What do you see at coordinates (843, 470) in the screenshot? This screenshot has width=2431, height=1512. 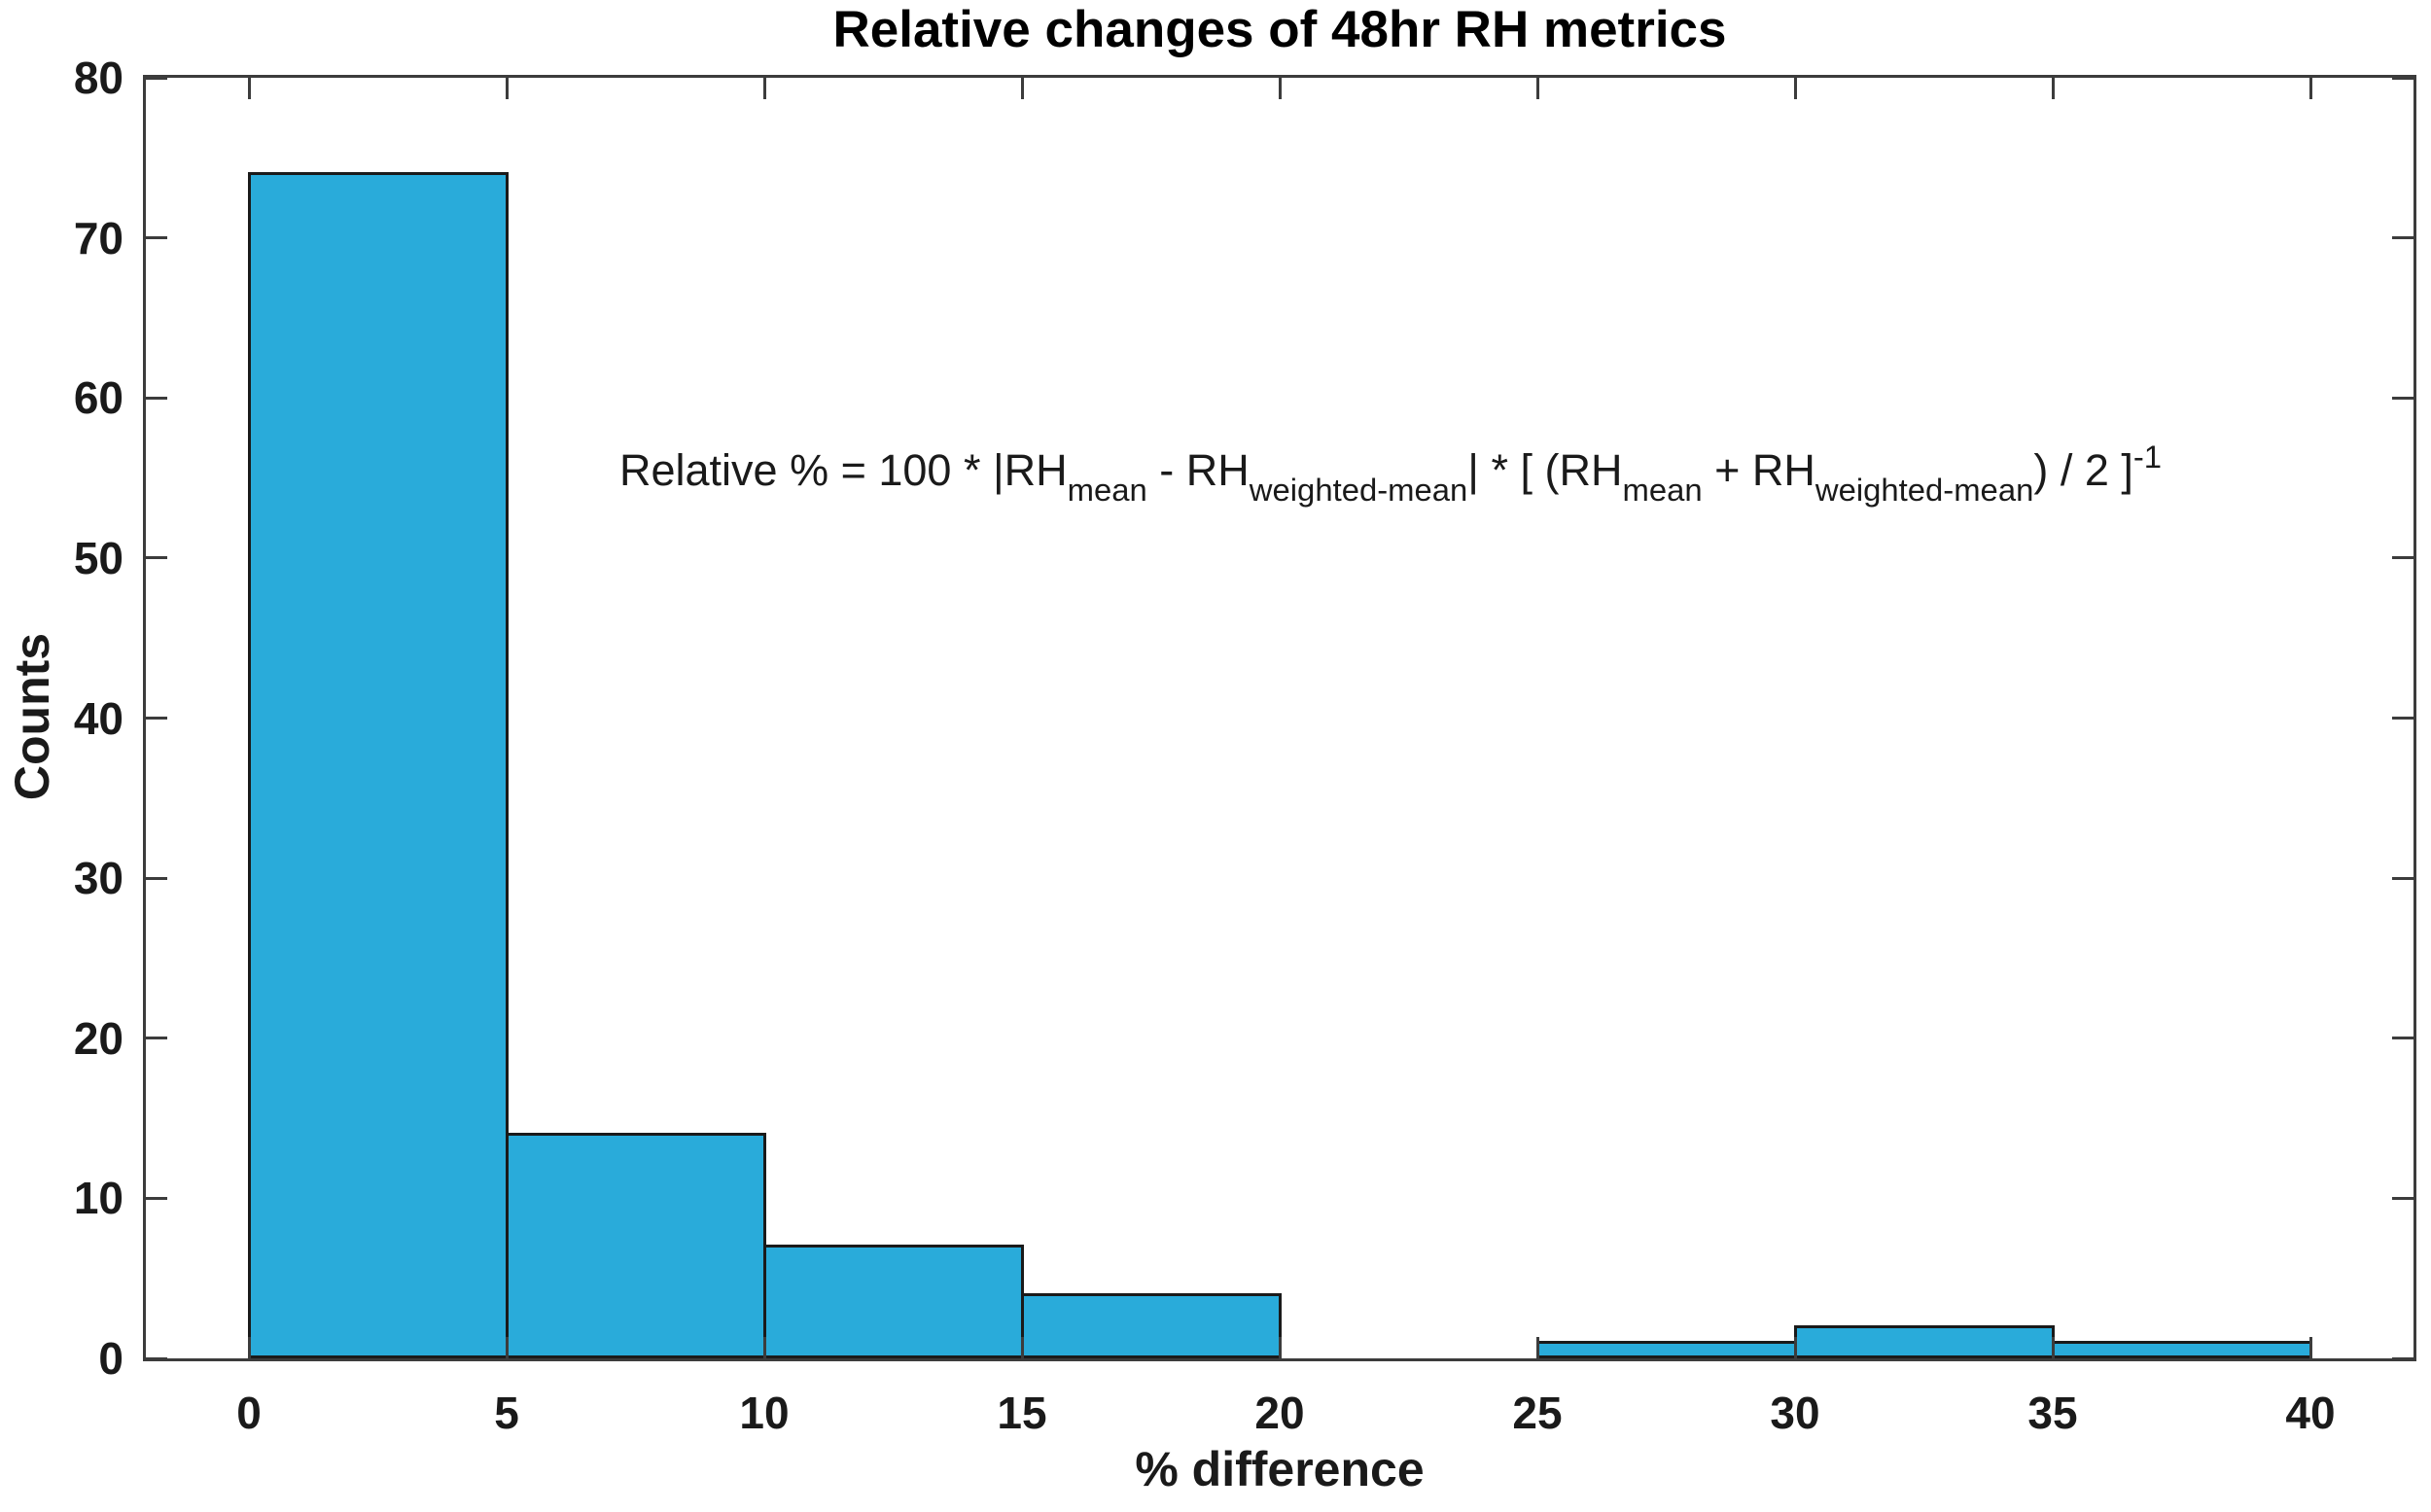 I see `equation-text: Relative % = 100 * |RH` at bounding box center [843, 470].